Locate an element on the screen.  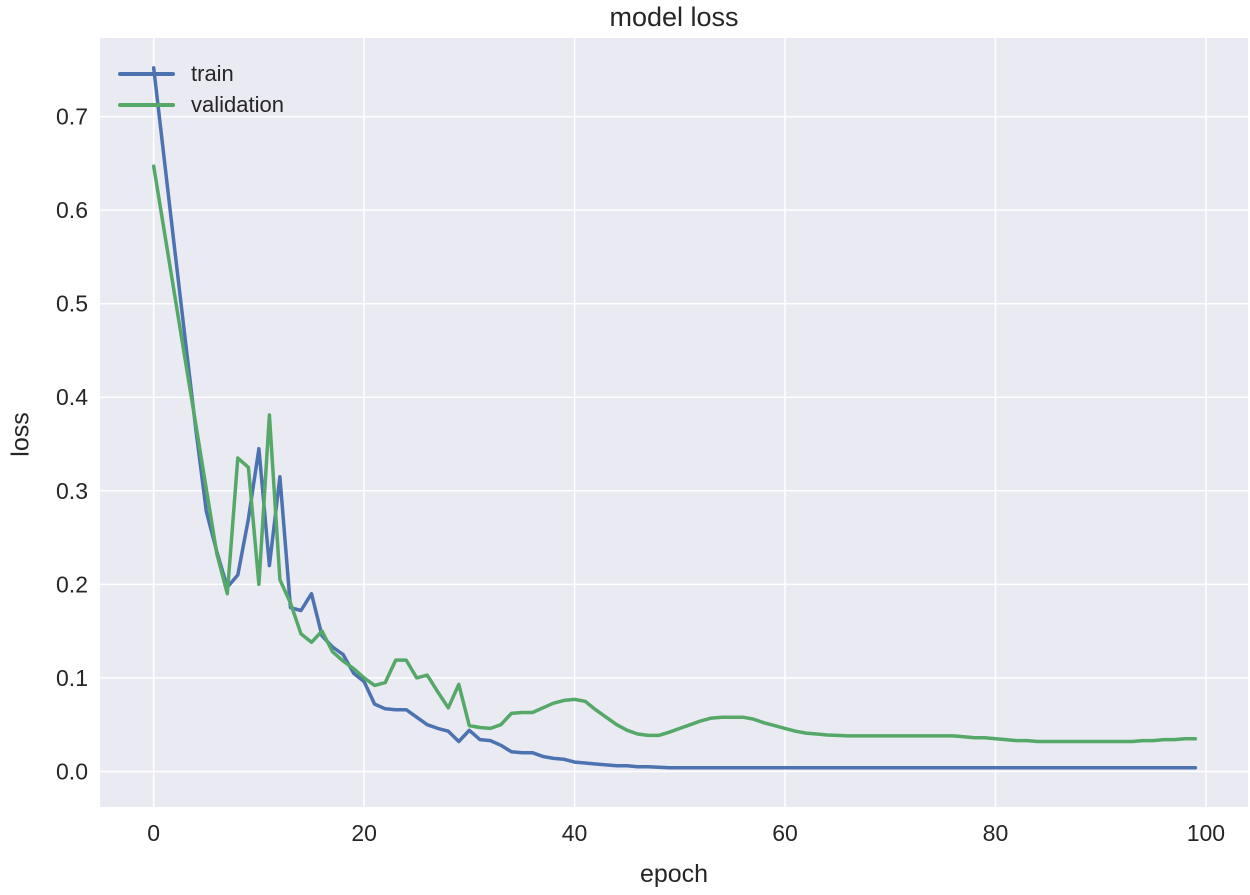
y-tick-label: 0.1 is located at coordinates (72, 678).